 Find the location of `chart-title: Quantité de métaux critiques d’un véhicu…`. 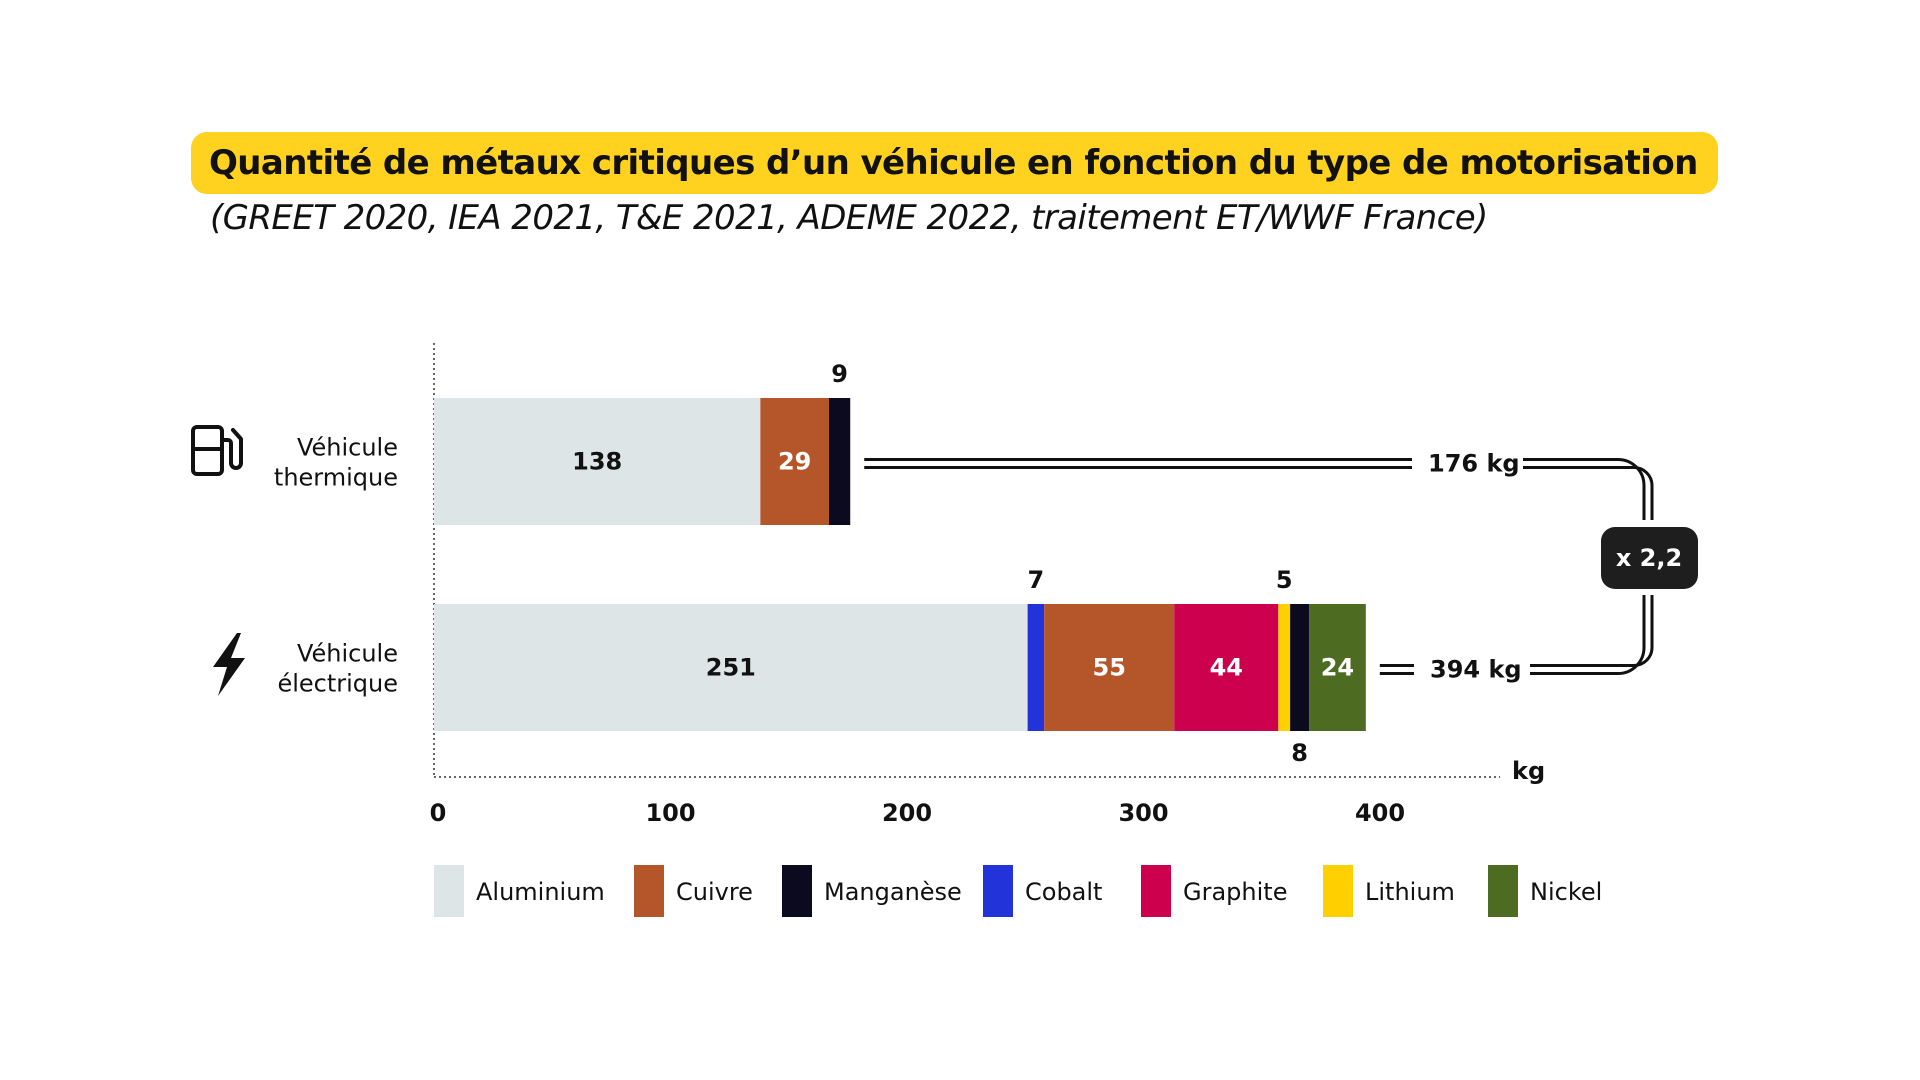

chart-title: Quantité de métaux critiques d’un véhicu… is located at coordinates (953, 163).